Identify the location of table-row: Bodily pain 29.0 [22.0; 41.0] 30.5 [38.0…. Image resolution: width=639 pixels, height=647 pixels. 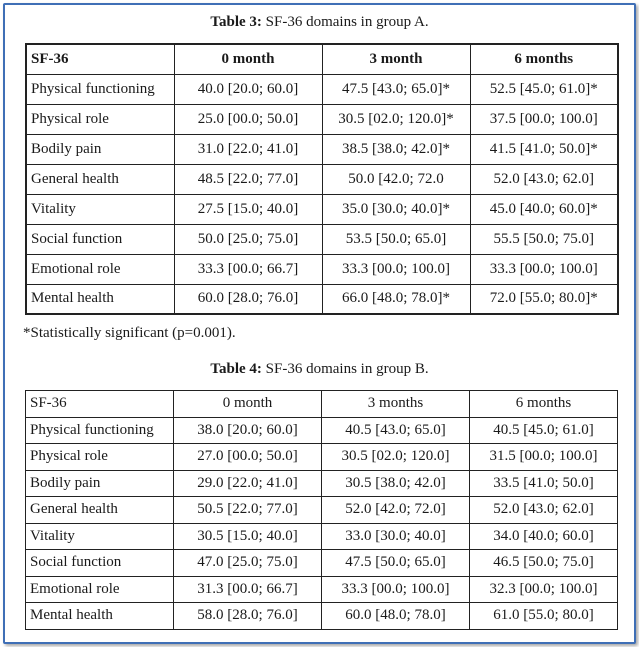
(321, 483).